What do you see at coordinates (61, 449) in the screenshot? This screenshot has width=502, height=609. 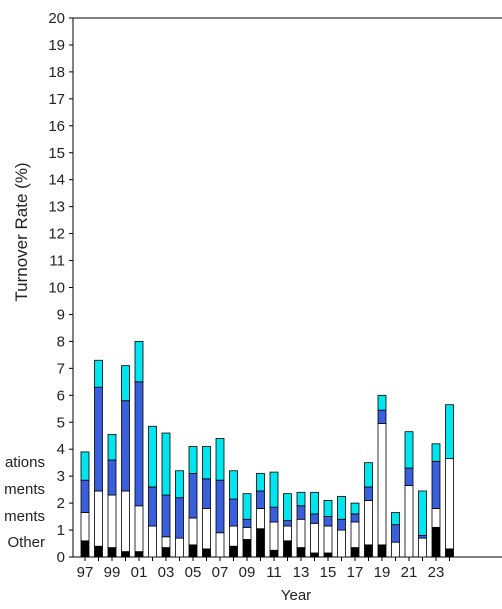 I see `y-tick-label: 4` at bounding box center [61, 449].